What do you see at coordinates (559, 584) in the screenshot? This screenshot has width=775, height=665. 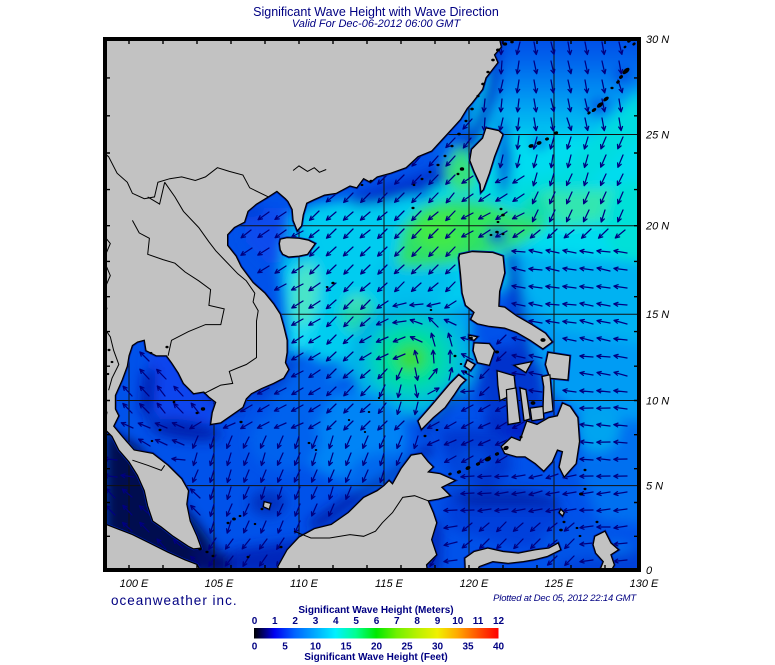 I see `svg-text: 125 E` at bounding box center [559, 584].